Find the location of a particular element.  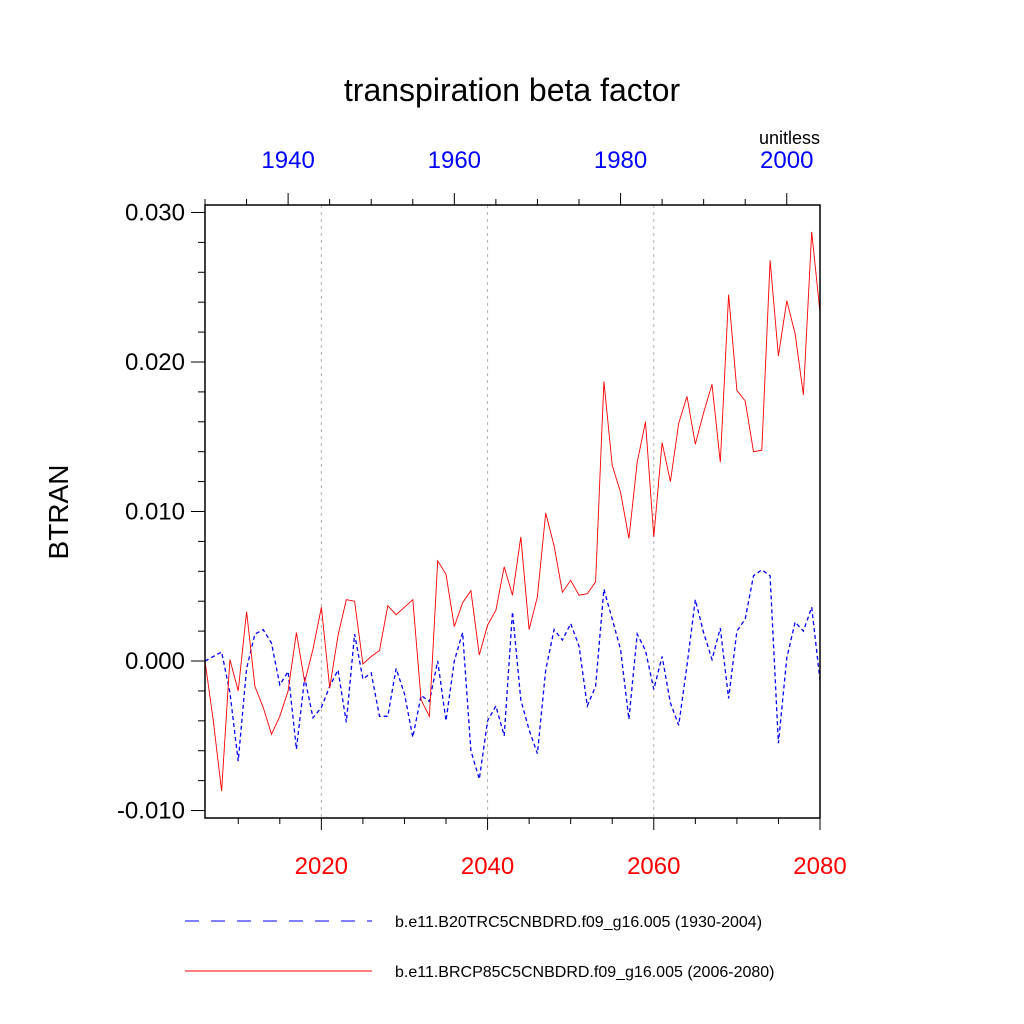

y-tick-label: 0.030 is located at coordinates (155, 212).